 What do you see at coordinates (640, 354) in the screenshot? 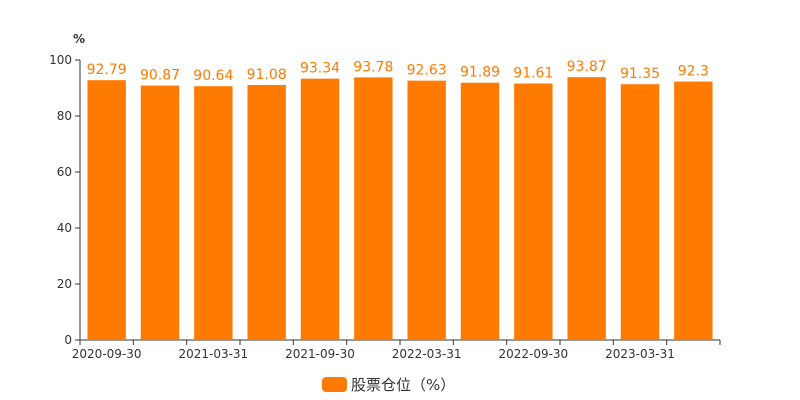
I see `x-tick-label: 2023-03-31` at bounding box center [640, 354].